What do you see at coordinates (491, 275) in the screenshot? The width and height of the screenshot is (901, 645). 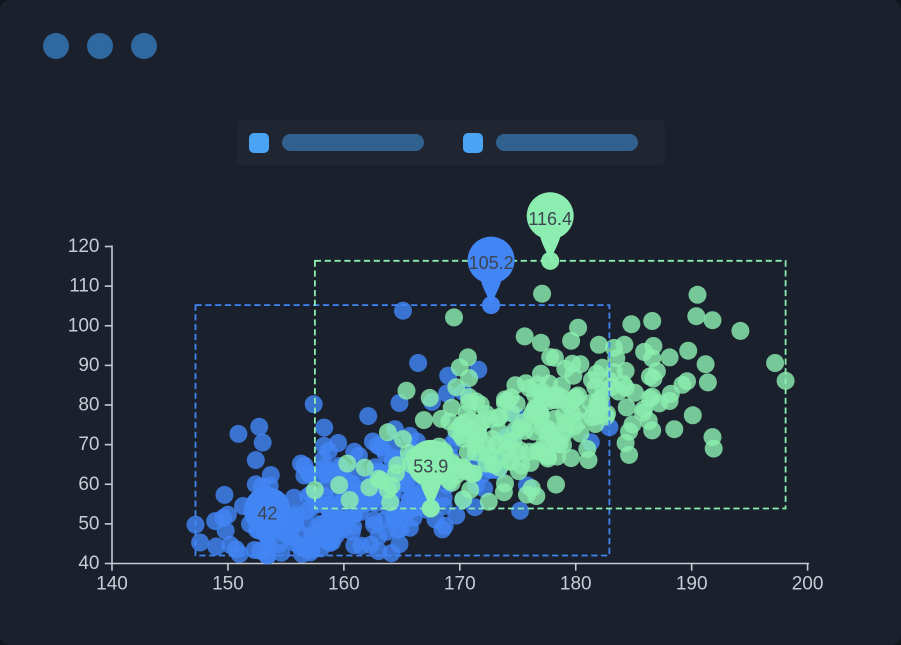 I see `series-a-markpoint-max: 105.2` at bounding box center [491, 275].